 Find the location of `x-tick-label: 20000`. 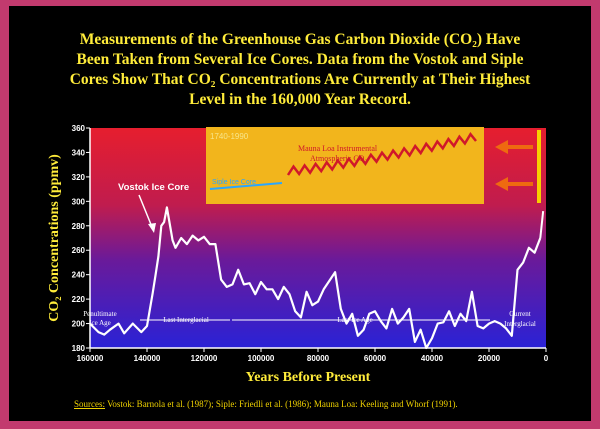

x-tick-label: 20000 is located at coordinates (489, 358).